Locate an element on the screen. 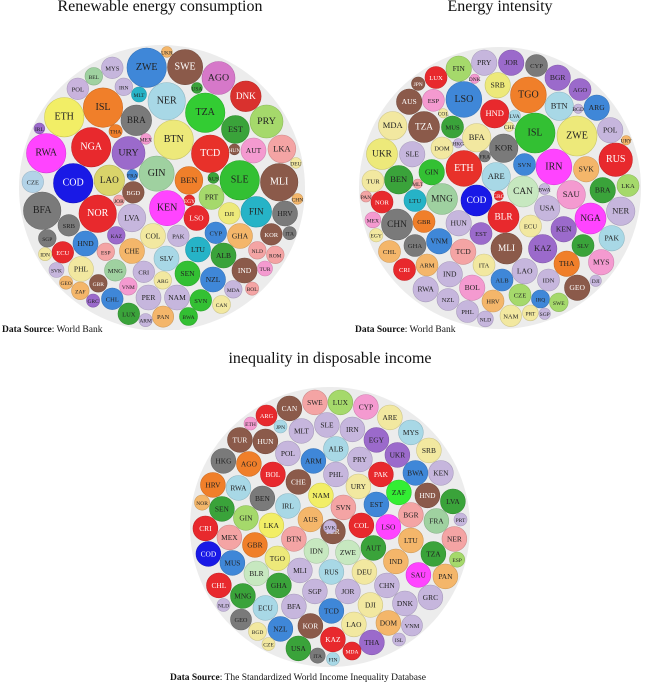  bubble-fin: FIN is located at coordinates (458, 68).